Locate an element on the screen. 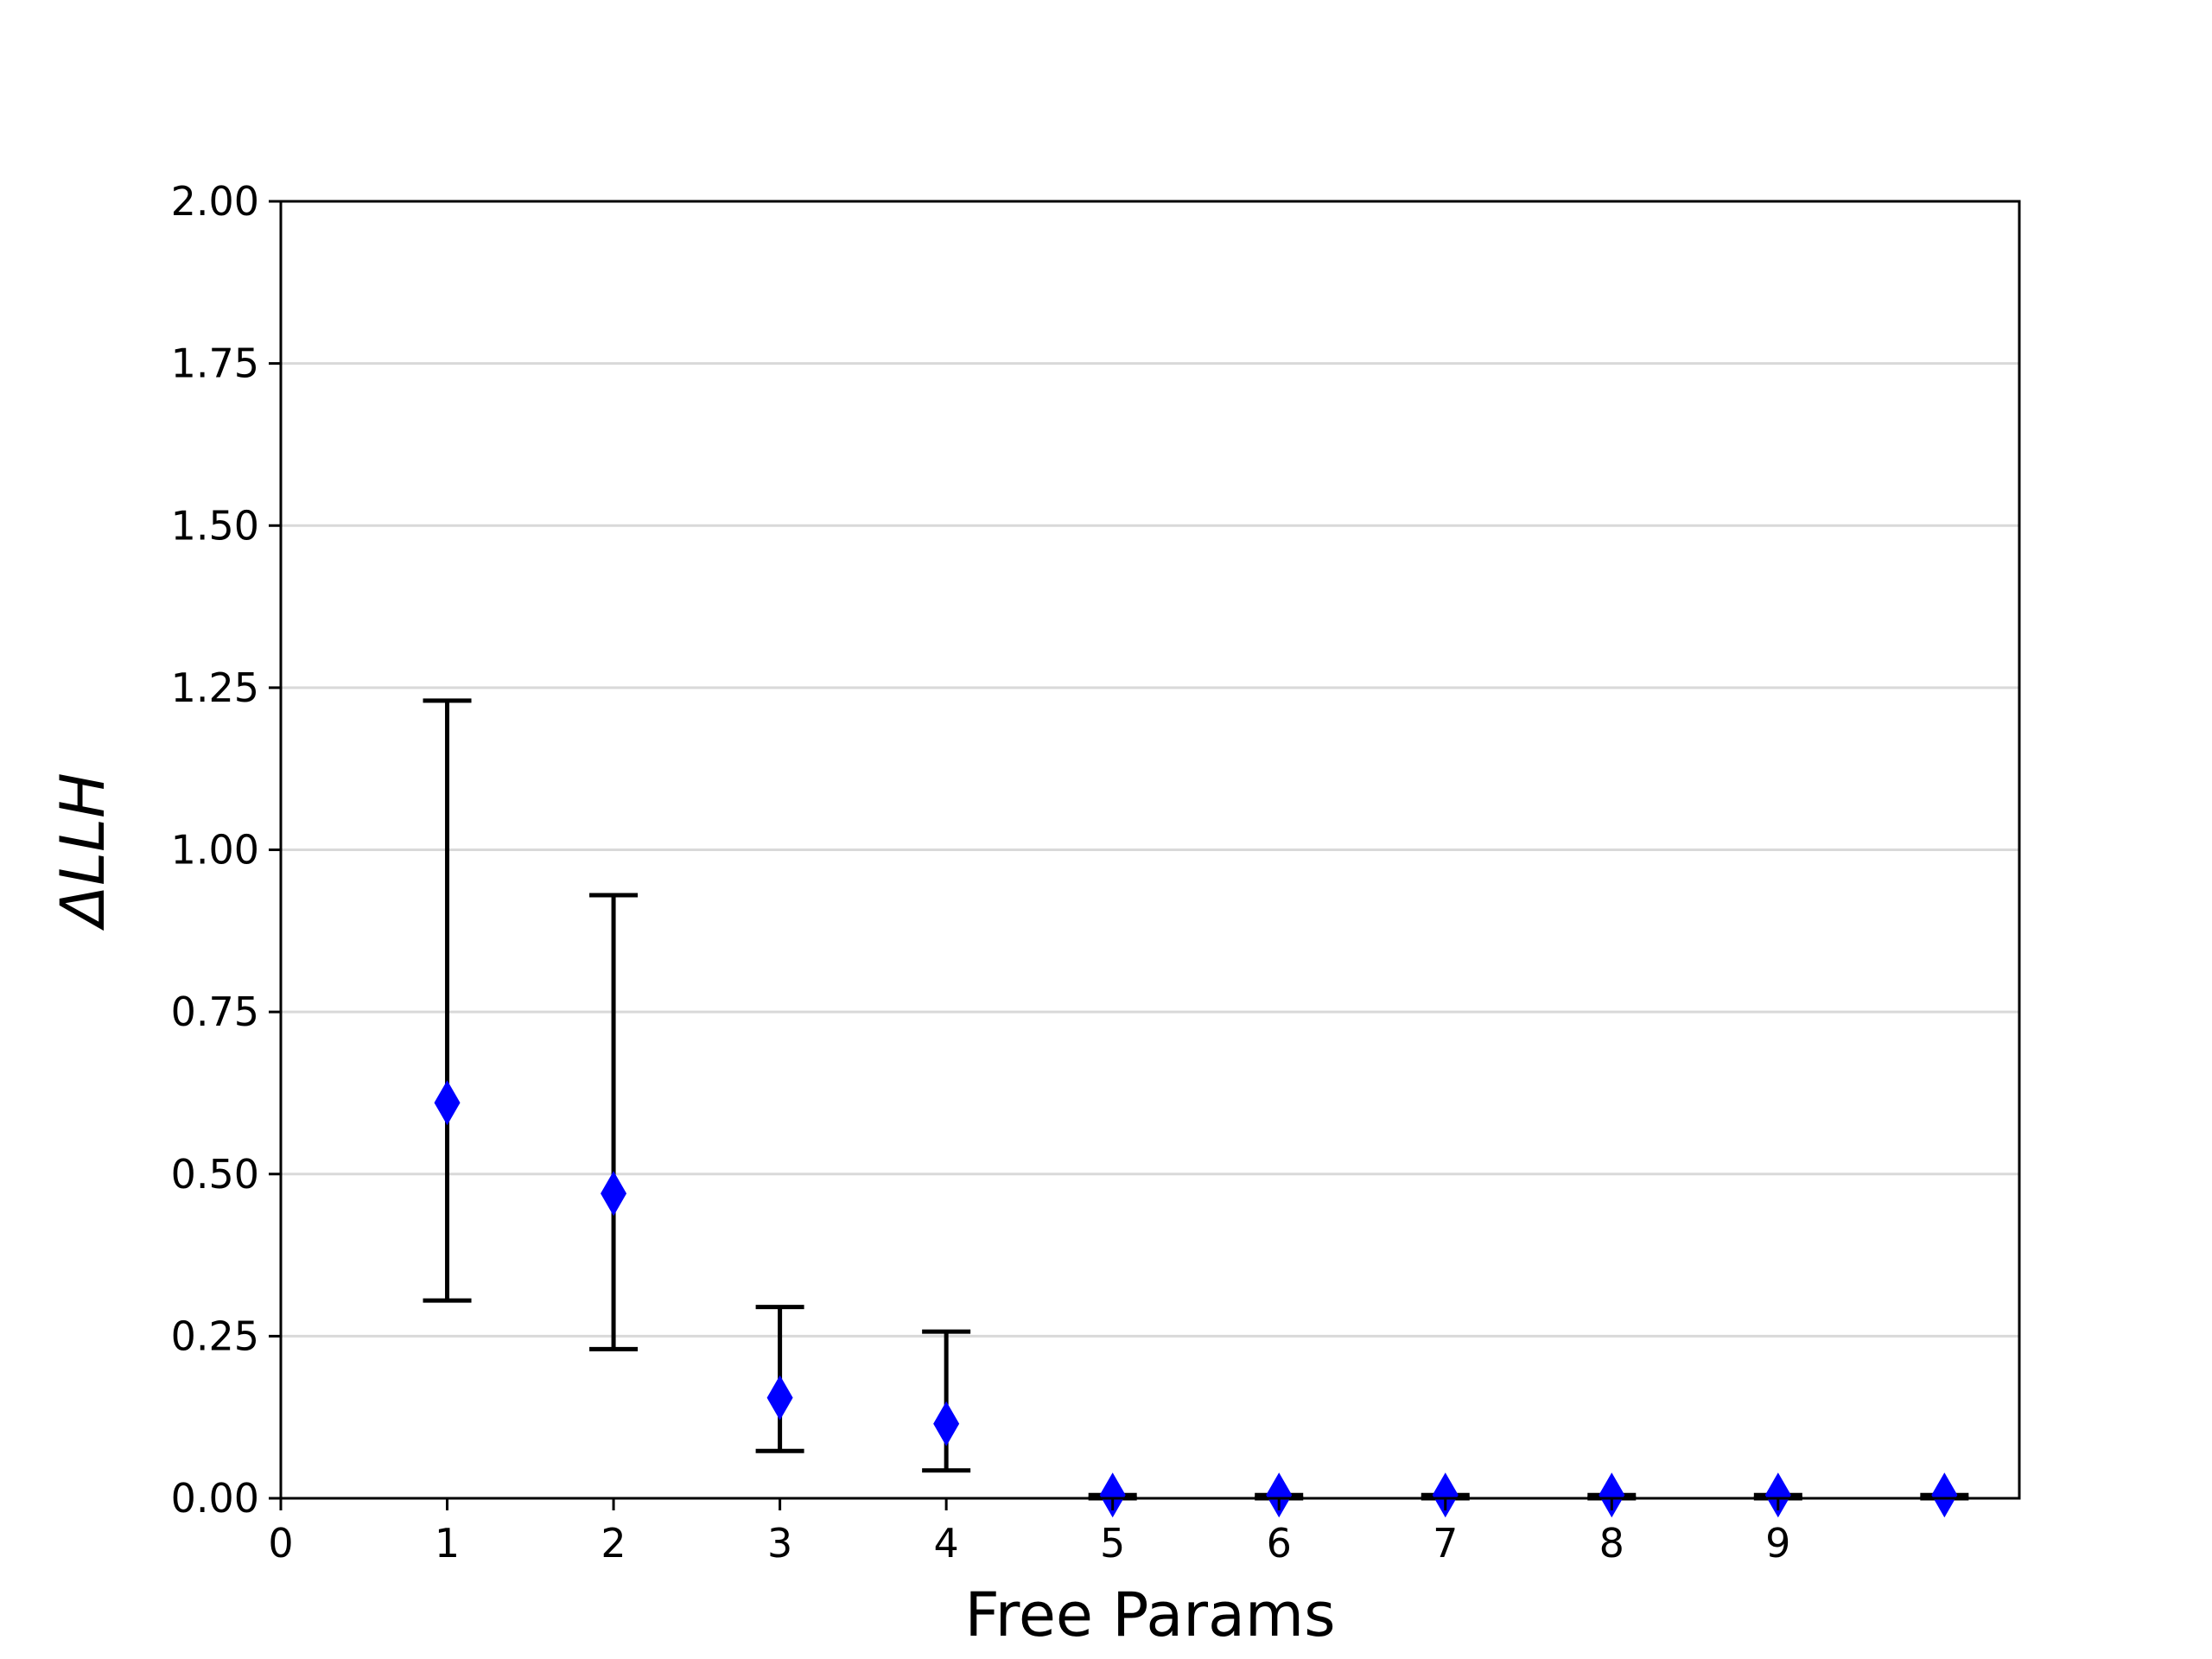  y-tick-label: 0.50 is located at coordinates (215, 1174).